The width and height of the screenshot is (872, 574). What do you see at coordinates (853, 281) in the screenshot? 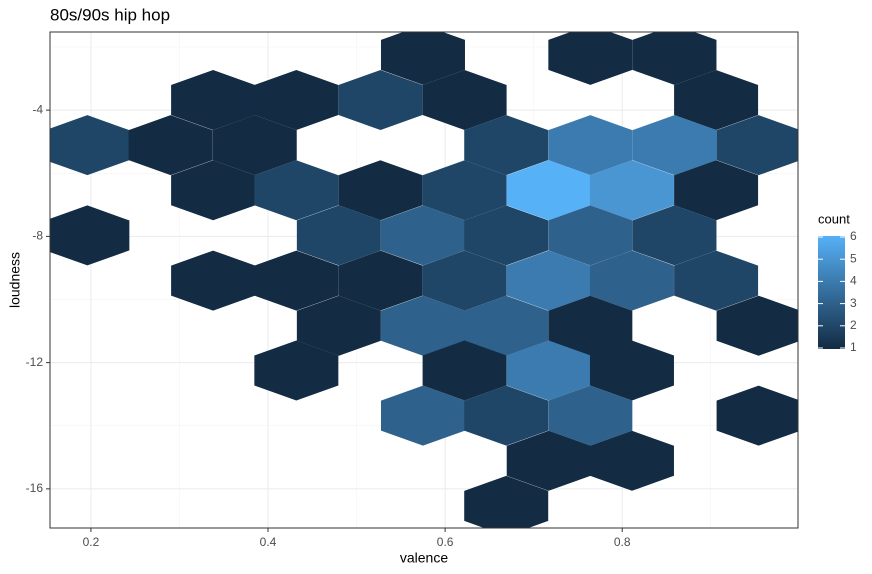
I see `legend-tick-label: 4` at bounding box center [853, 281].